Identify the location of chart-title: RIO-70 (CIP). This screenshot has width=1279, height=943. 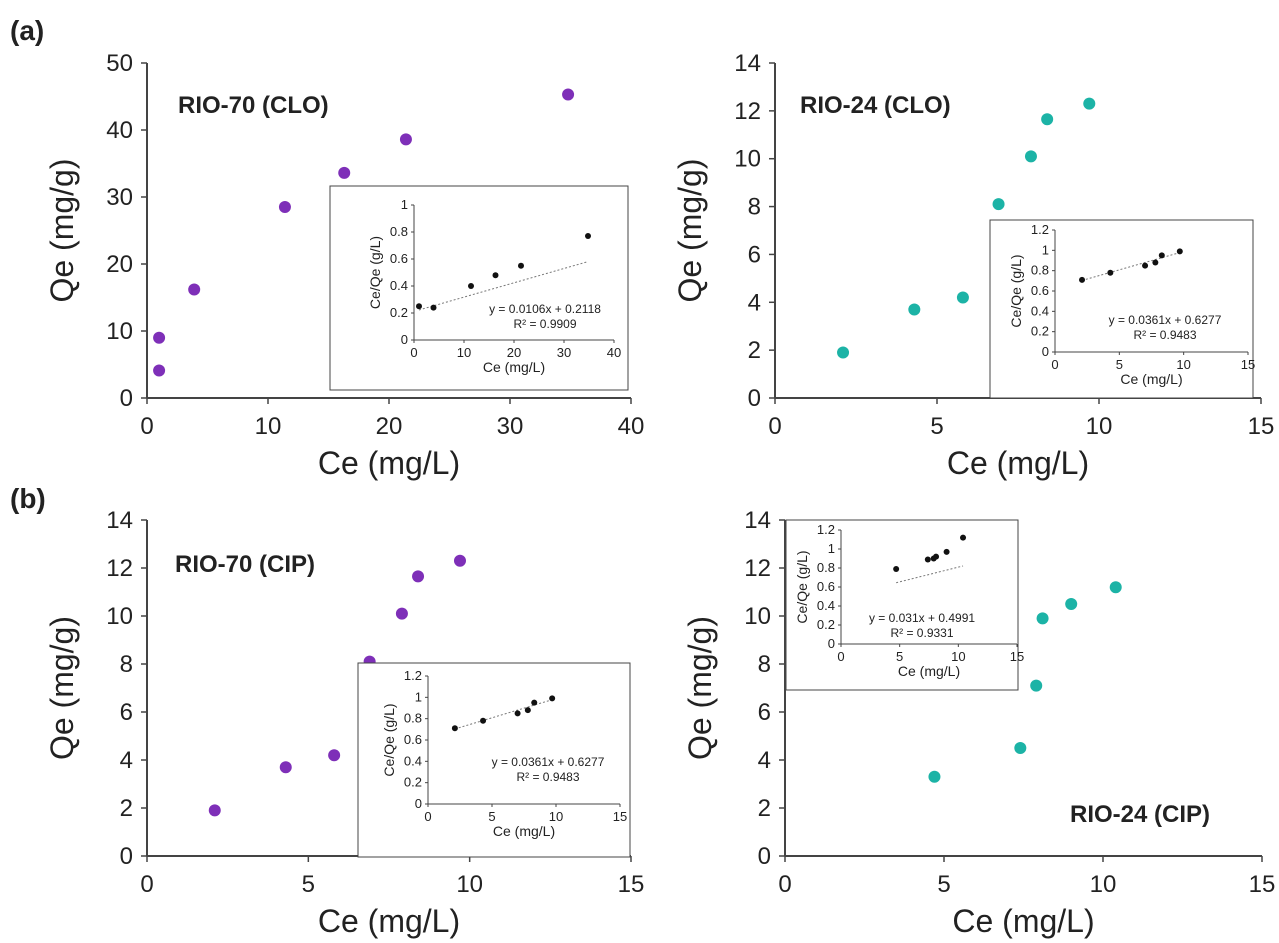
(245, 564).